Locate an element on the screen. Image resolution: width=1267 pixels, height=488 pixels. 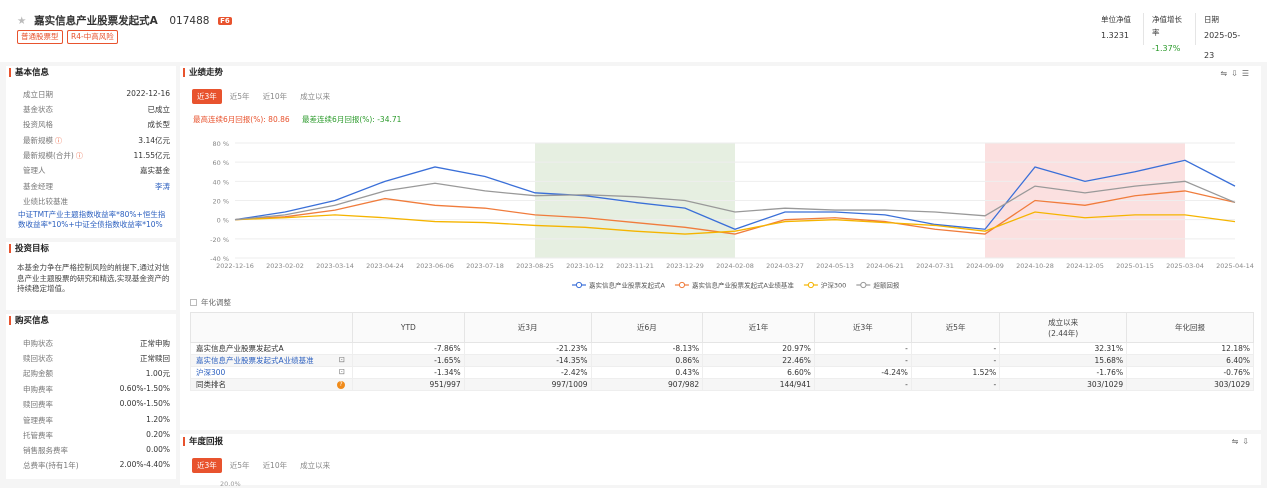
purchase-row: 赎回状态 正常赎回 is located at coordinates (96, 358).